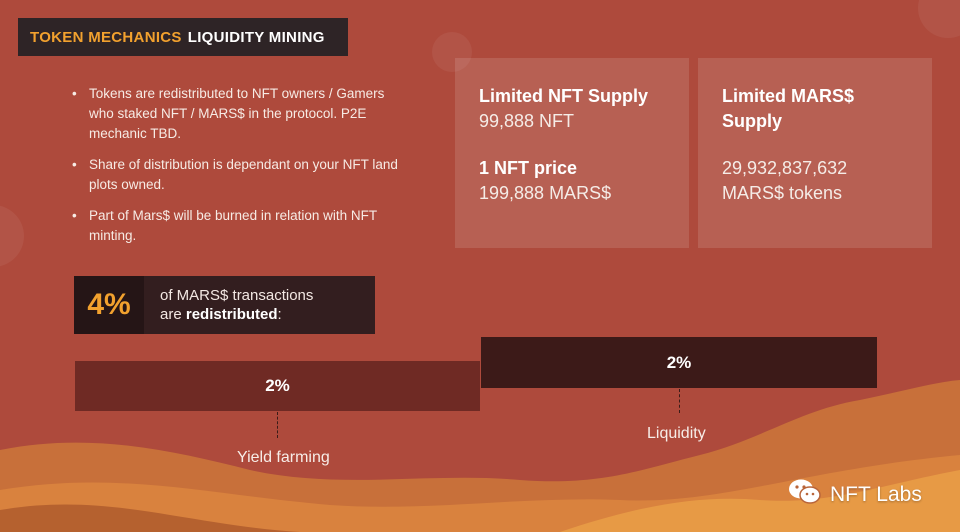  Describe the element at coordinates (237, 295) in the screenshot. I see `stat-line-1: of MARS$ transactions` at that location.